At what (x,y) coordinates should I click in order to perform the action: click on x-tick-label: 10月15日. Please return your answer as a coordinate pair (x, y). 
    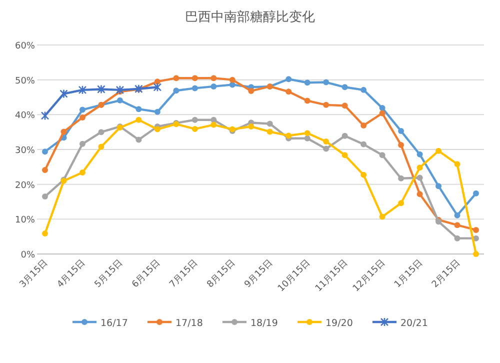
    Looking at the image, I should click on (294, 276).